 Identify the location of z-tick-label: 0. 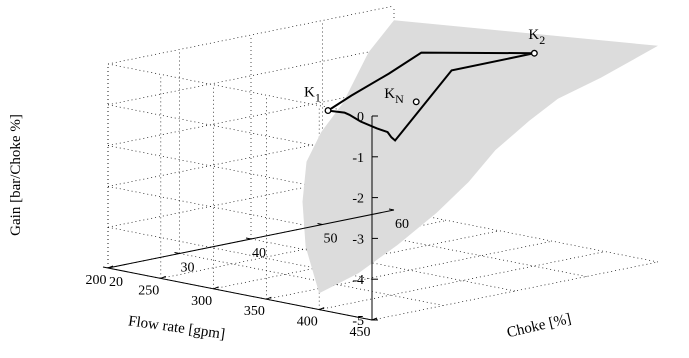
(360, 117).